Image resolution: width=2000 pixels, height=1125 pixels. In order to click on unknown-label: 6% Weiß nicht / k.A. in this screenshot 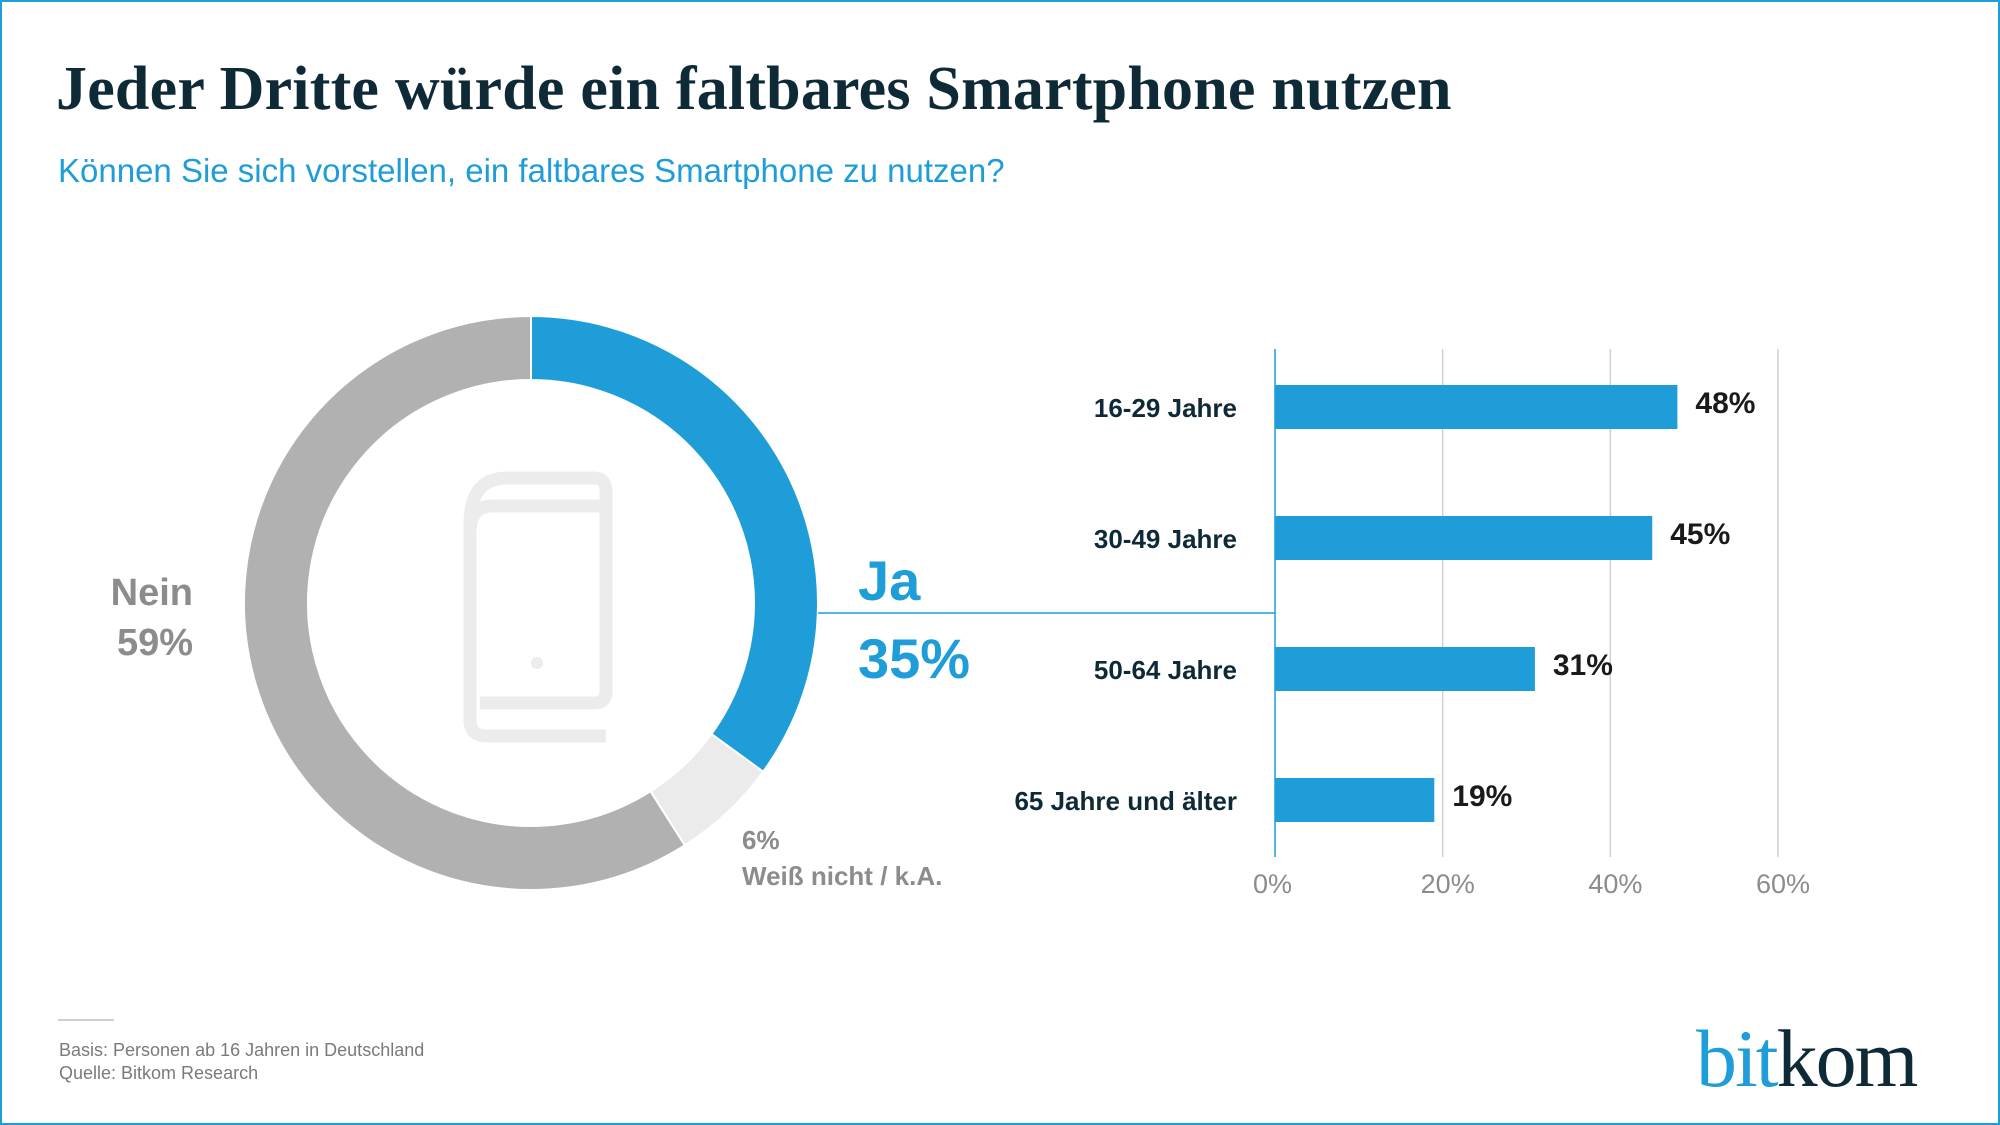, I will do `click(842, 858)`.